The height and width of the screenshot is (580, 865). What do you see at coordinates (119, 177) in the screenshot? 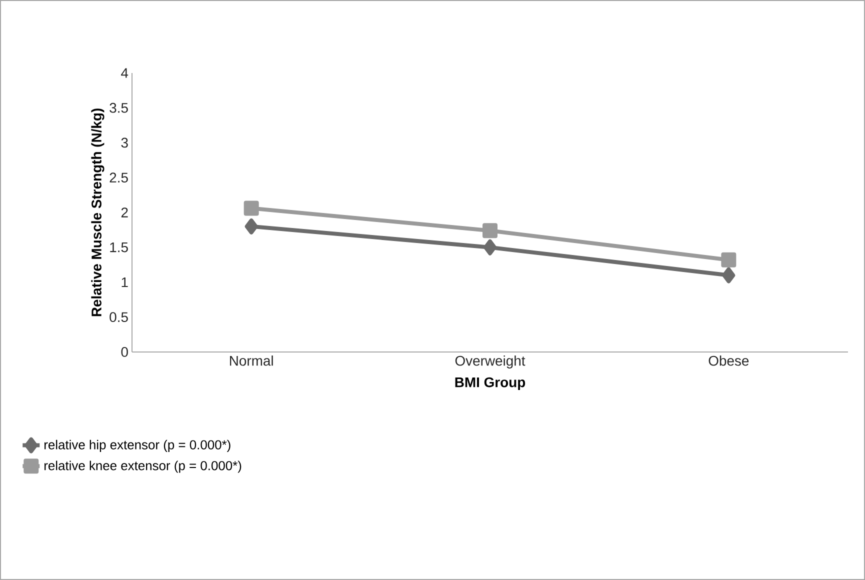
I see `y-tick-label: 2.5` at bounding box center [119, 177].